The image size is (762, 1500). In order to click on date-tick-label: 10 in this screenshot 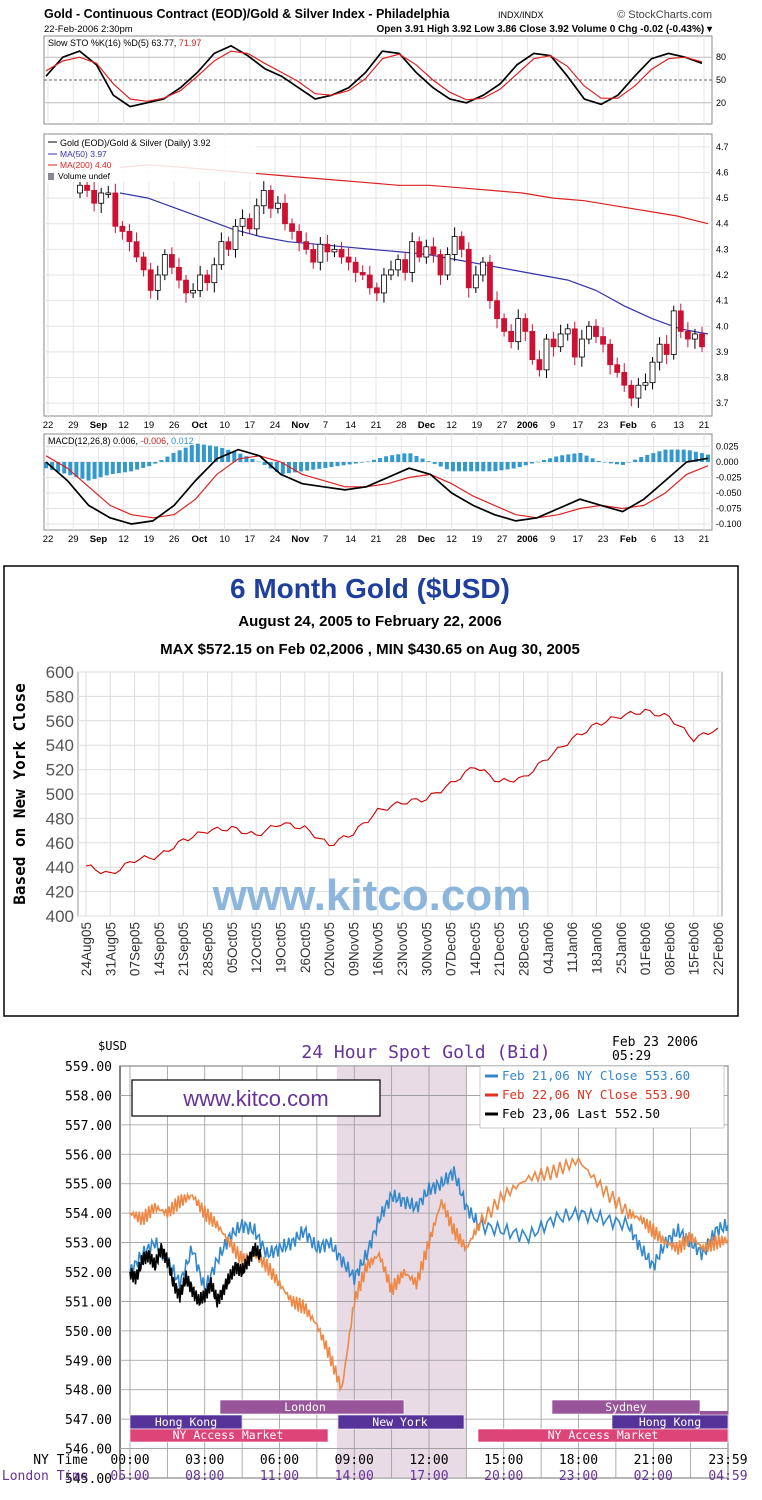, I will do `click(224, 425)`.